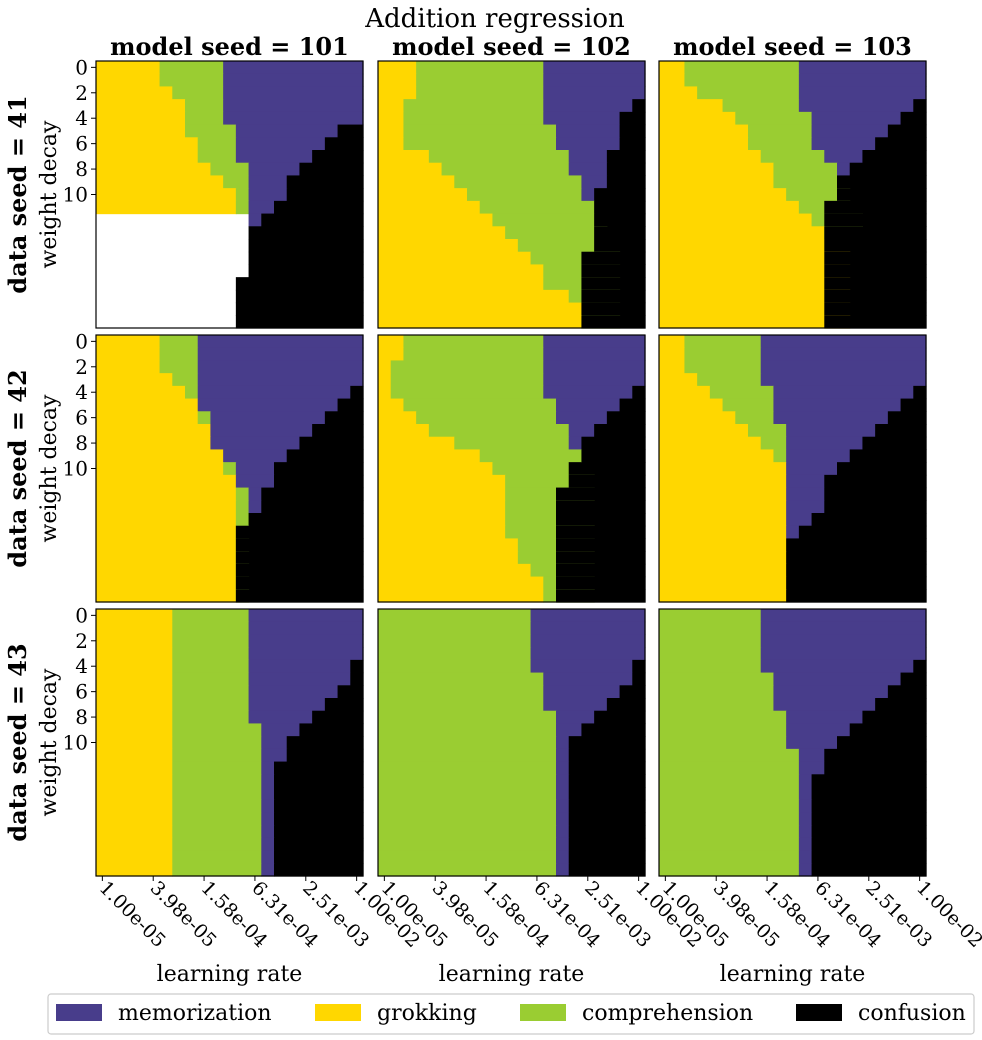 This screenshot has height=1040, width=982. Describe the element at coordinates (81, 144) in the screenshot. I see `y-tick-label: 6` at that location.